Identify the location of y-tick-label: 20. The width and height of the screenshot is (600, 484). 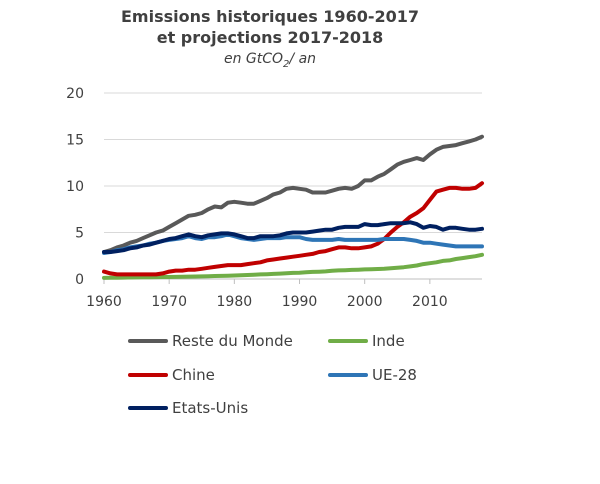
(75, 94).